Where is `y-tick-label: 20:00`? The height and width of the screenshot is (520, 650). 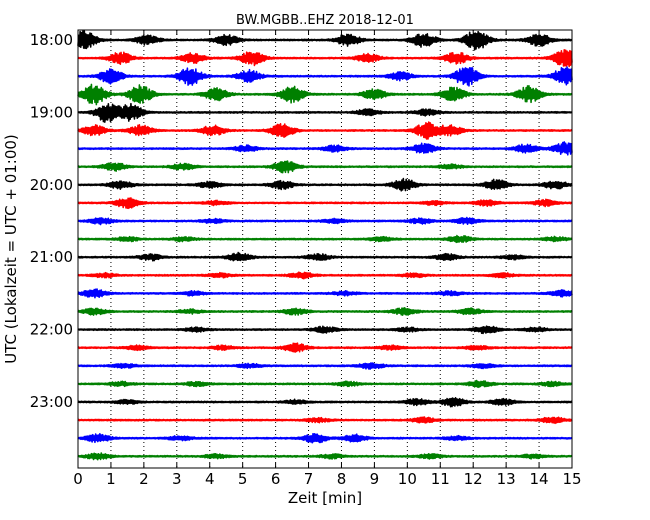 y-tick-label: 20:00 is located at coordinates (51, 185).